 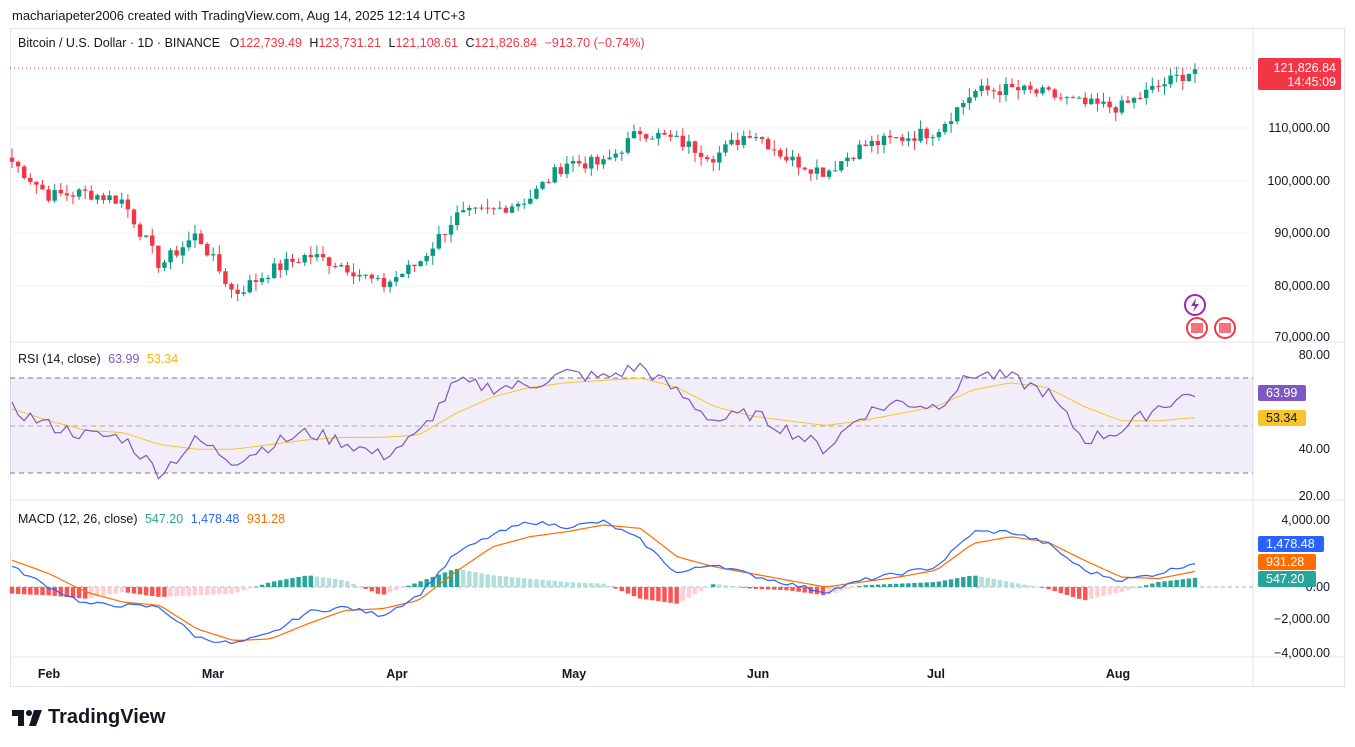 I want to click on hist-value: 547.20, so click(x=164, y=519).